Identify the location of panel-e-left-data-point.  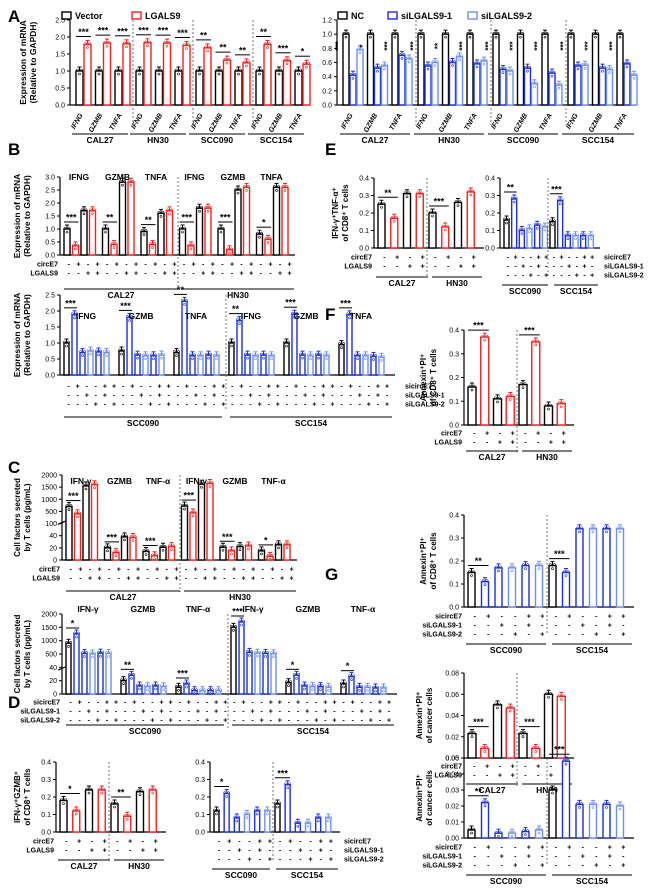
(383, 203).